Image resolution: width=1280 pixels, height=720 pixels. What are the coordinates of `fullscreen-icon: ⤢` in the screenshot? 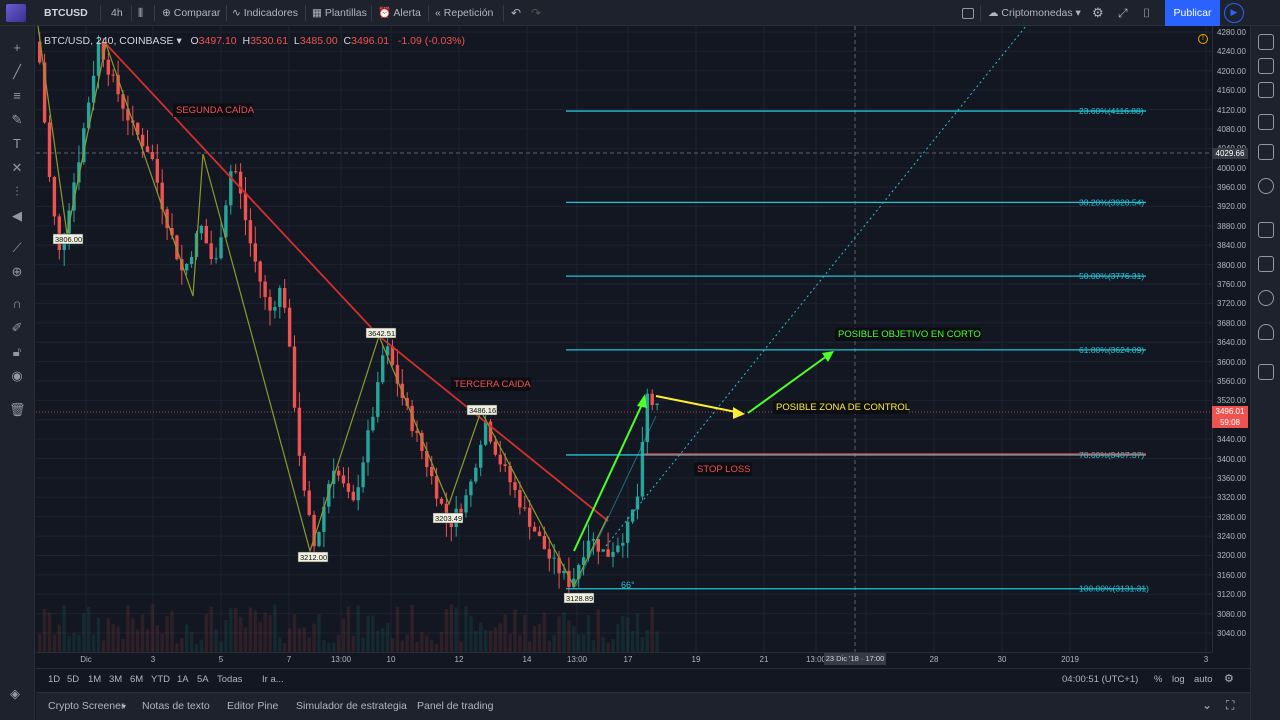 It's located at (1123, 13).